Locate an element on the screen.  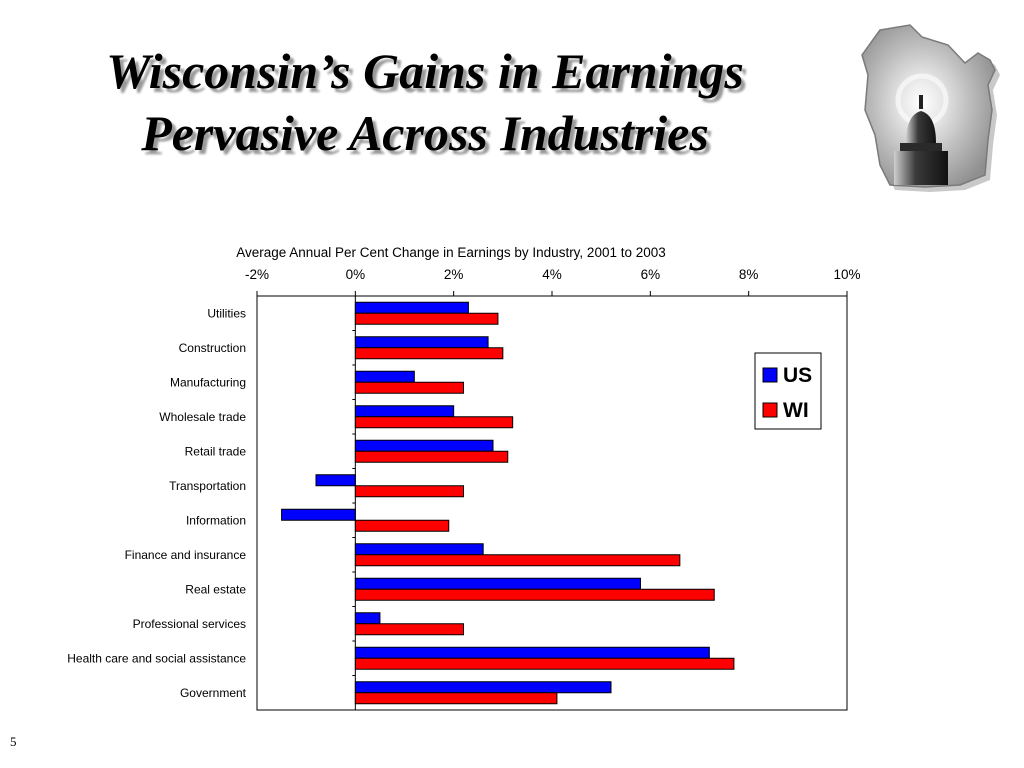
slide-number: 5 is located at coordinates (13, 741).